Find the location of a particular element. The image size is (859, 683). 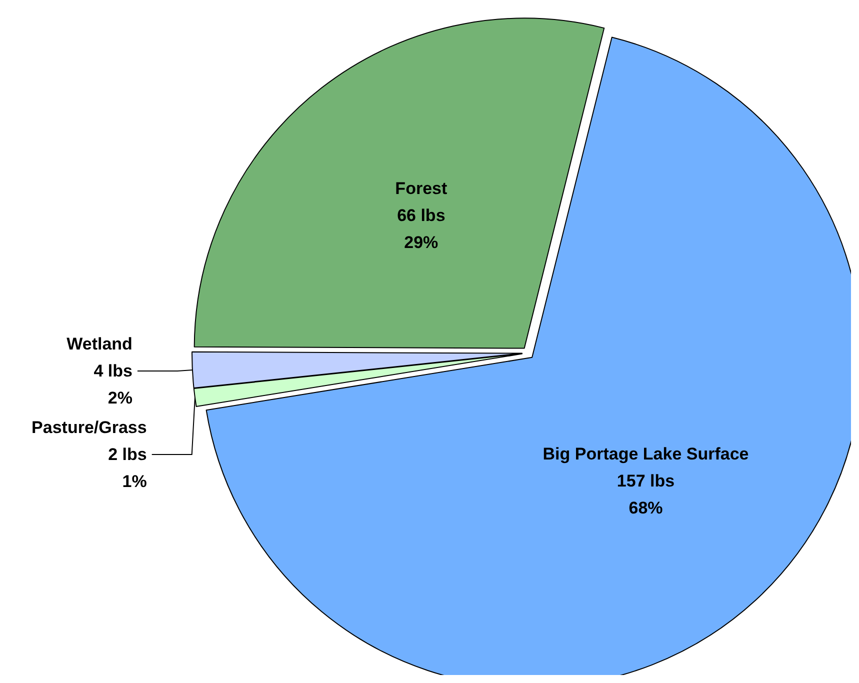

slice-label: Pasture/Grass is located at coordinates (89, 427).